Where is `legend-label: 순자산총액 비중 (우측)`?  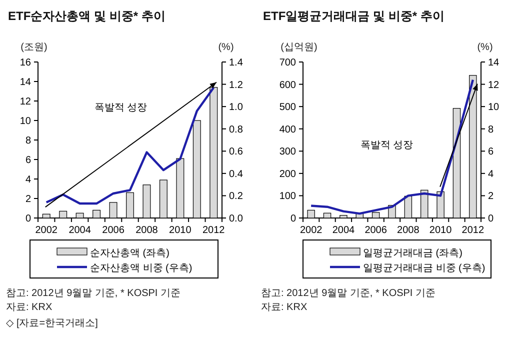 legend-label: 순자산총액 비중 (우측) is located at coordinates (141, 268).